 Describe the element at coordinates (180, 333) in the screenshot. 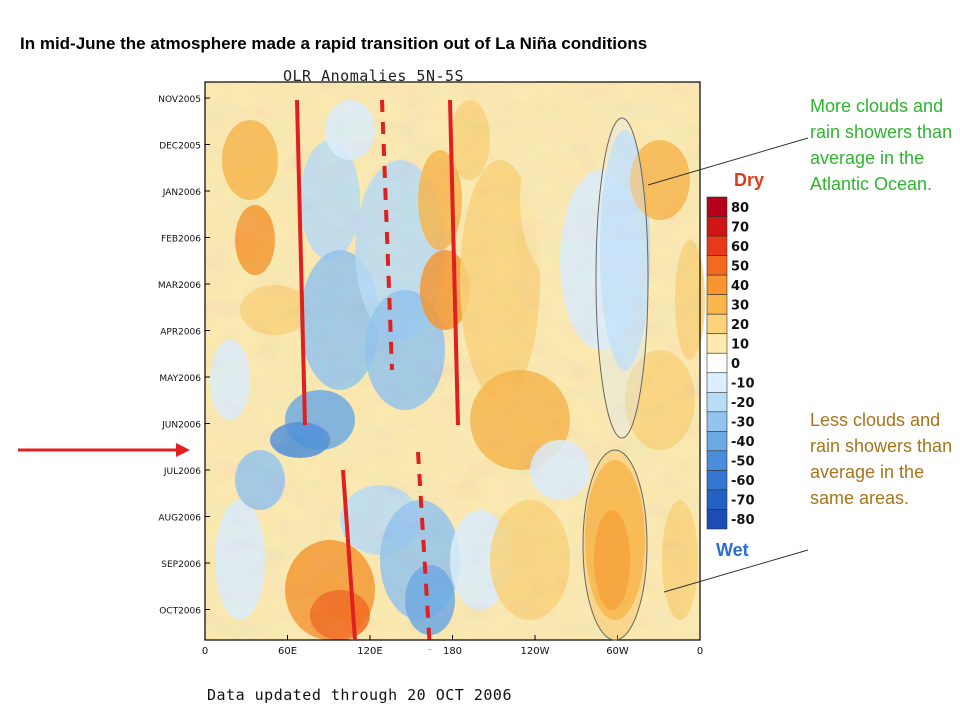

I see `y-tick-label: APR2006` at that location.